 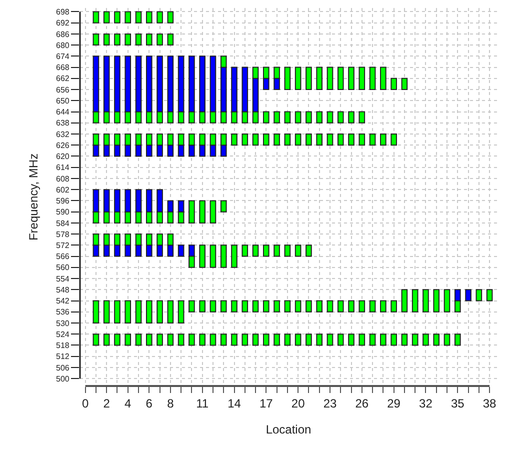 What do you see at coordinates (63, 357) in the screenshot?
I see `y-tick-label: 512` at bounding box center [63, 357].